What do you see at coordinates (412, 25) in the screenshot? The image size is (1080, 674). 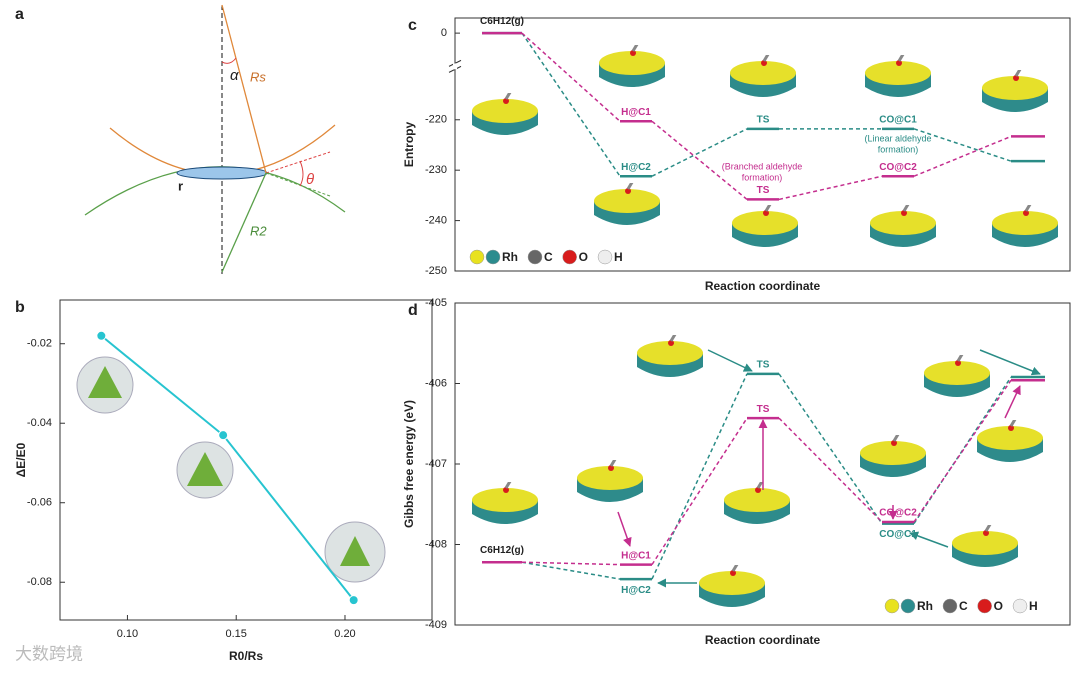 I see `panel-label: c` at bounding box center [412, 25].